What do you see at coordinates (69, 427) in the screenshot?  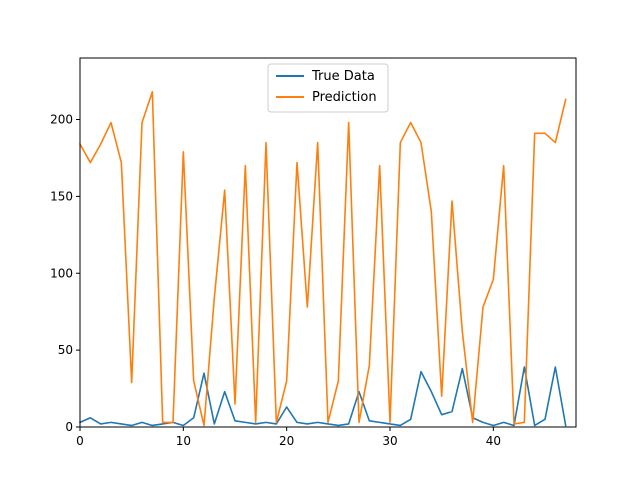 I see `y-tick-label: 0` at bounding box center [69, 427].